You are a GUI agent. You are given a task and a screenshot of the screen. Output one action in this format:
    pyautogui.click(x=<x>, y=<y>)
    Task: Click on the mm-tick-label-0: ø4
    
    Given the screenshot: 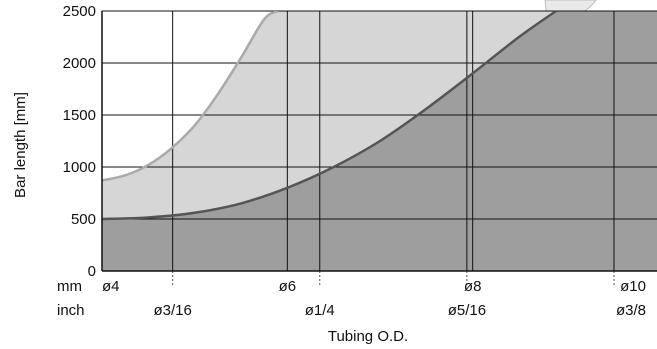 What is the action you would take?
    pyautogui.click(x=111, y=286)
    